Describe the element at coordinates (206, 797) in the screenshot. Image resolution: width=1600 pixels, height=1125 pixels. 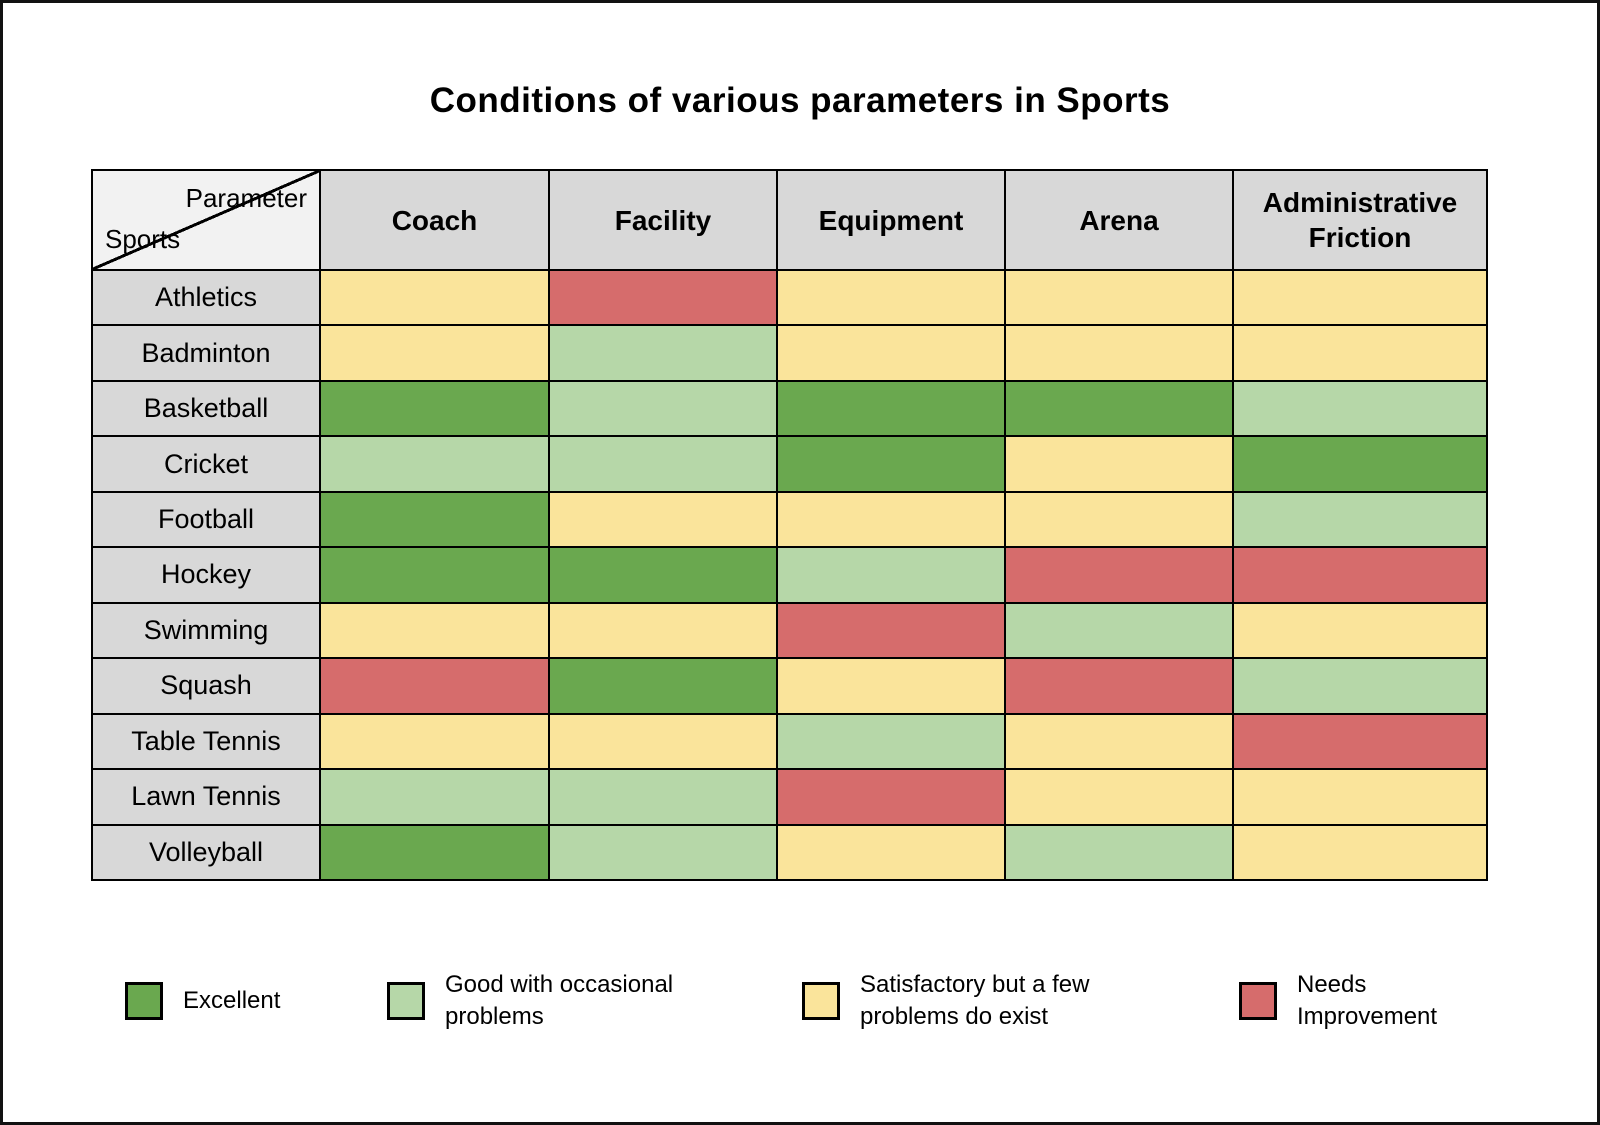
I see `sport-label-lawn-tennis: Lawn Tennis` at that location.